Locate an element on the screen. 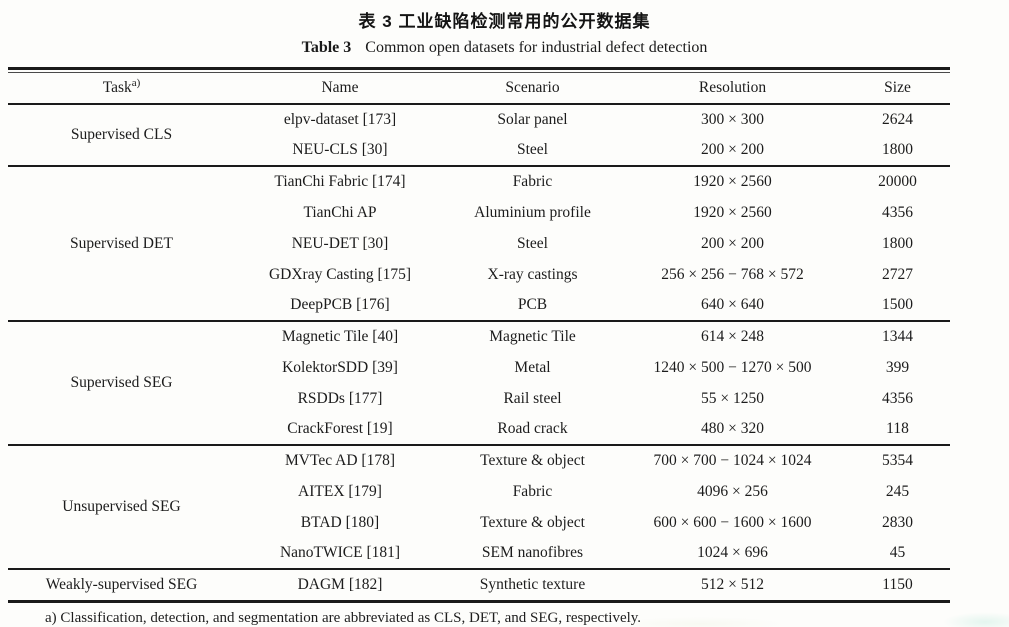 This screenshot has width=1009, height=627. table-row: RSDDs [177] Rail steel 55 × 1250 4356 is located at coordinates (479, 398).